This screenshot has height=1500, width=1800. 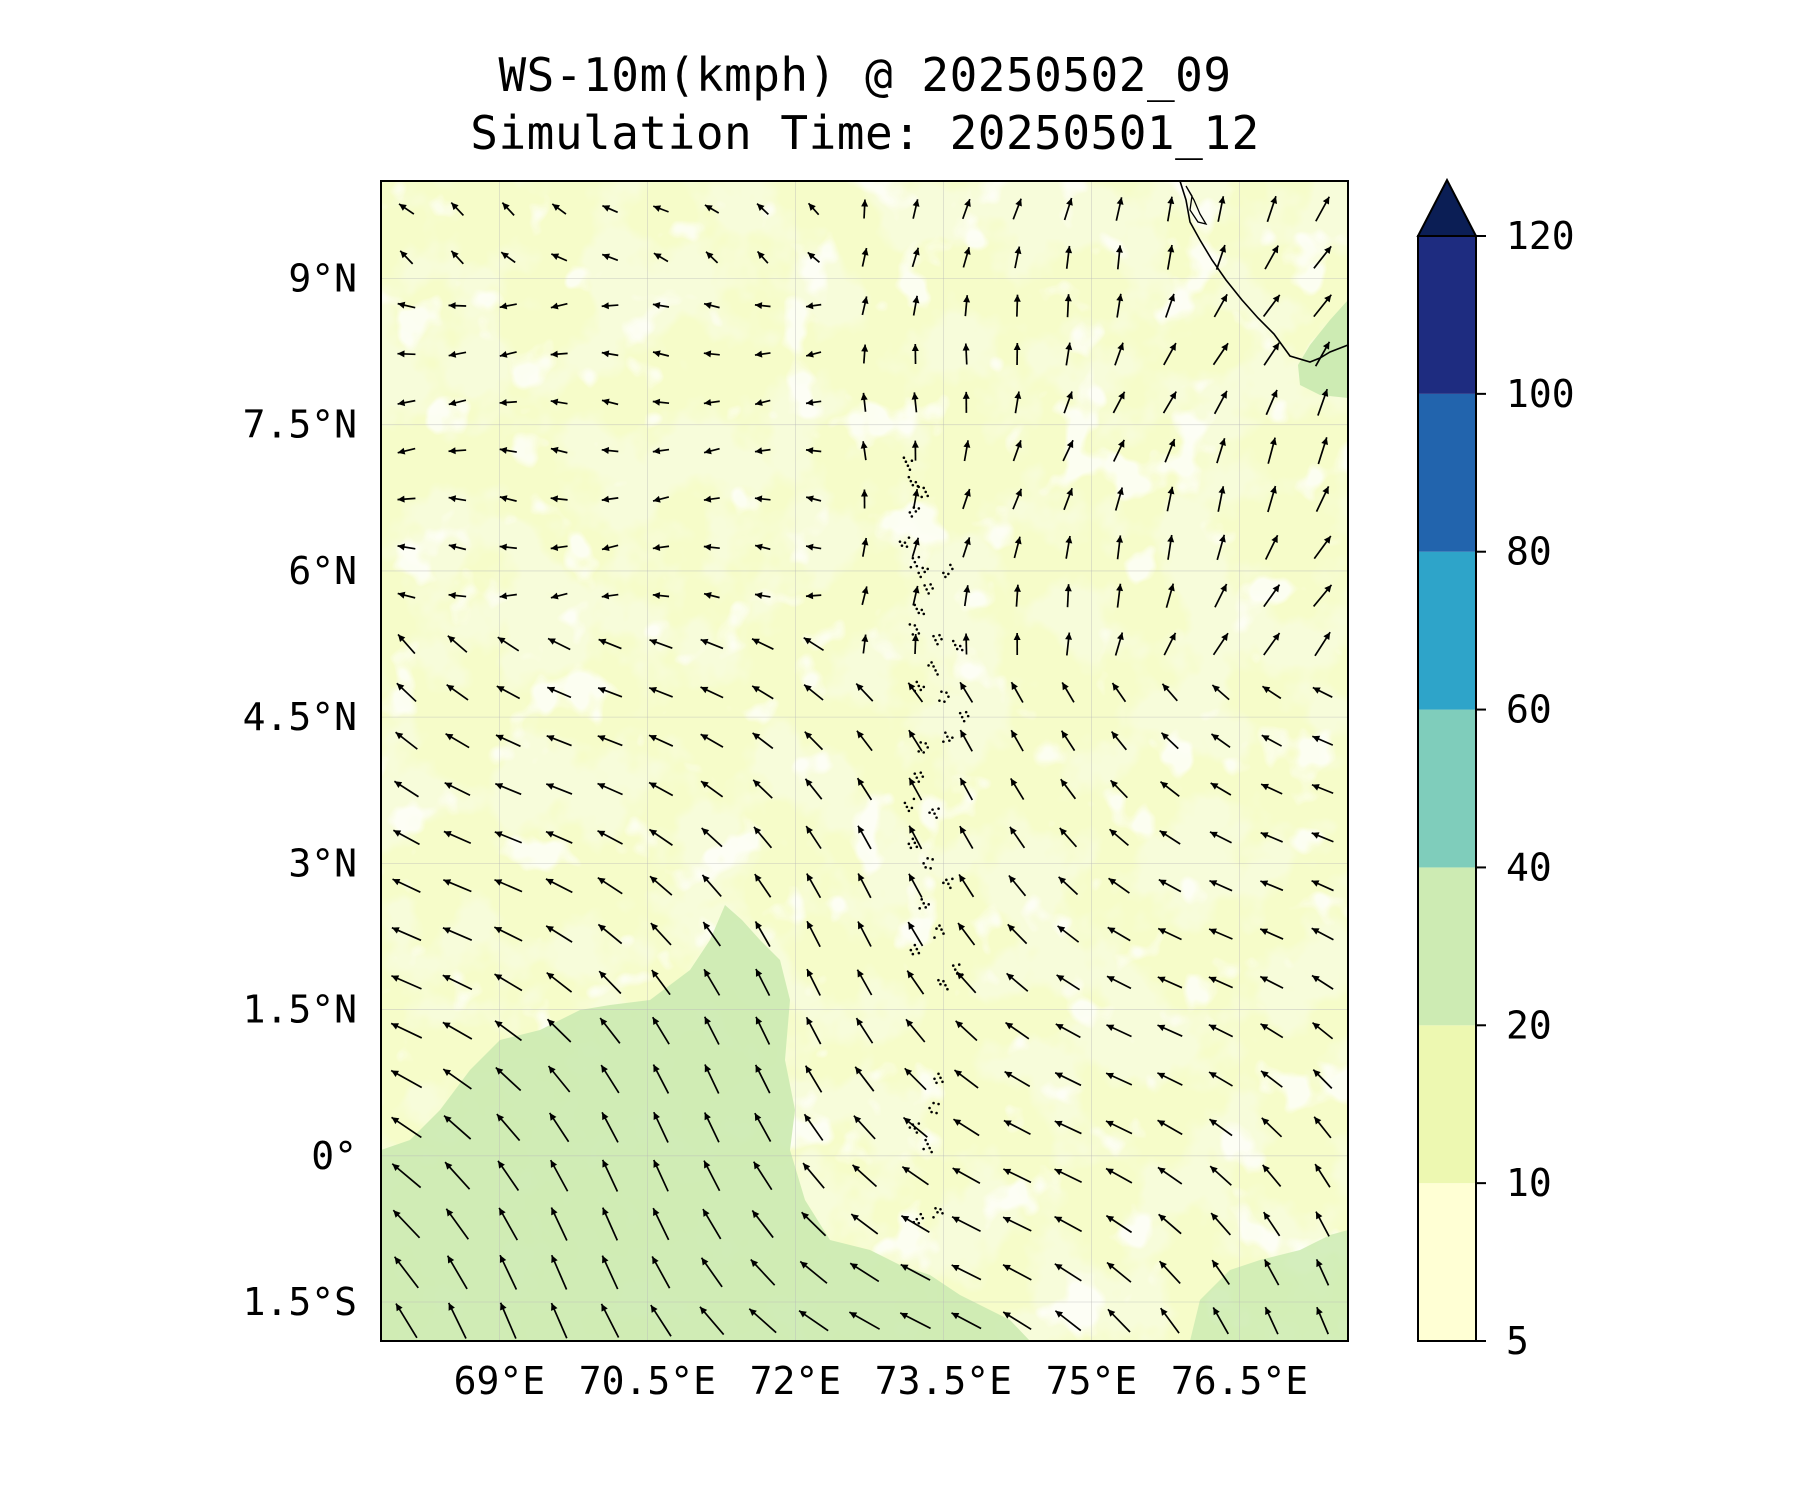 What do you see at coordinates (1447, 630) in the screenshot?
I see `colorbar-segment` at bounding box center [1447, 630].